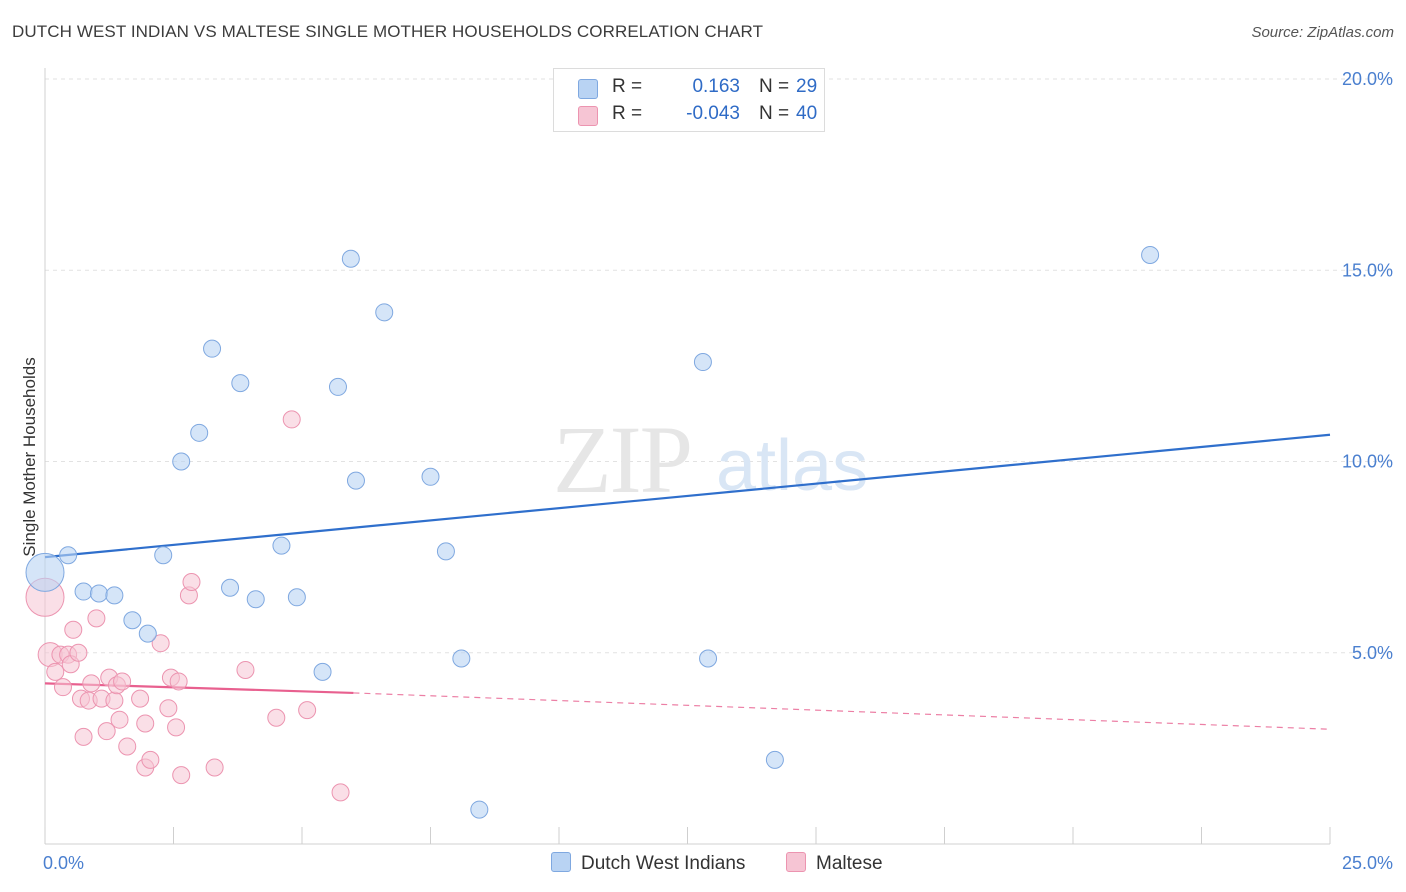  Describe the element at coordinates (807, 86) in the screenshot. I see `legend-n-value: 29` at that location.